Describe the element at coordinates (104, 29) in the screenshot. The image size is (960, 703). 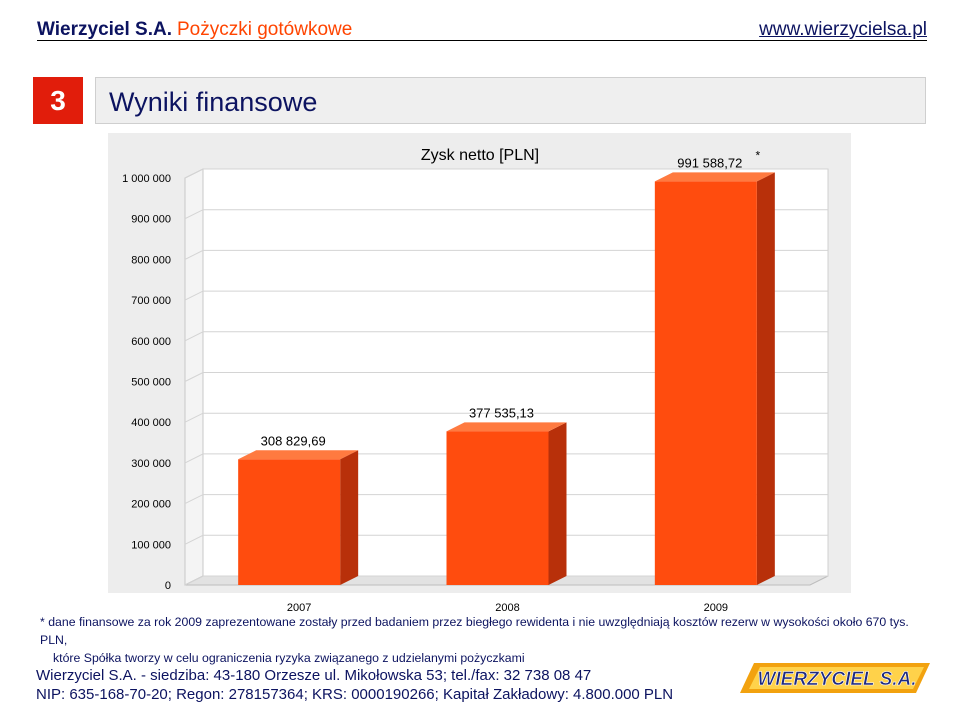
I see `brand-name: Wierzyciel S.A.` at that location.